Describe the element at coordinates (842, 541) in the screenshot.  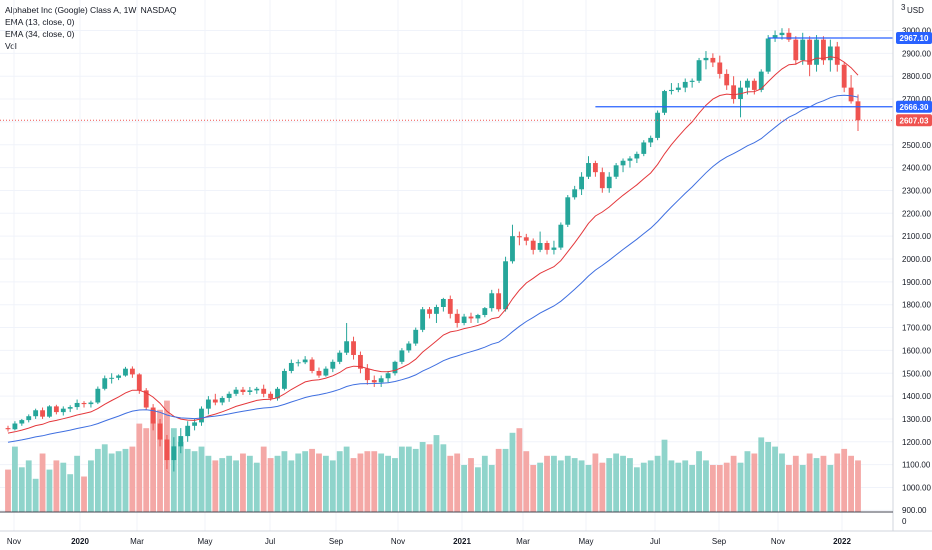
I see `time-tick-label: 2022` at that location.